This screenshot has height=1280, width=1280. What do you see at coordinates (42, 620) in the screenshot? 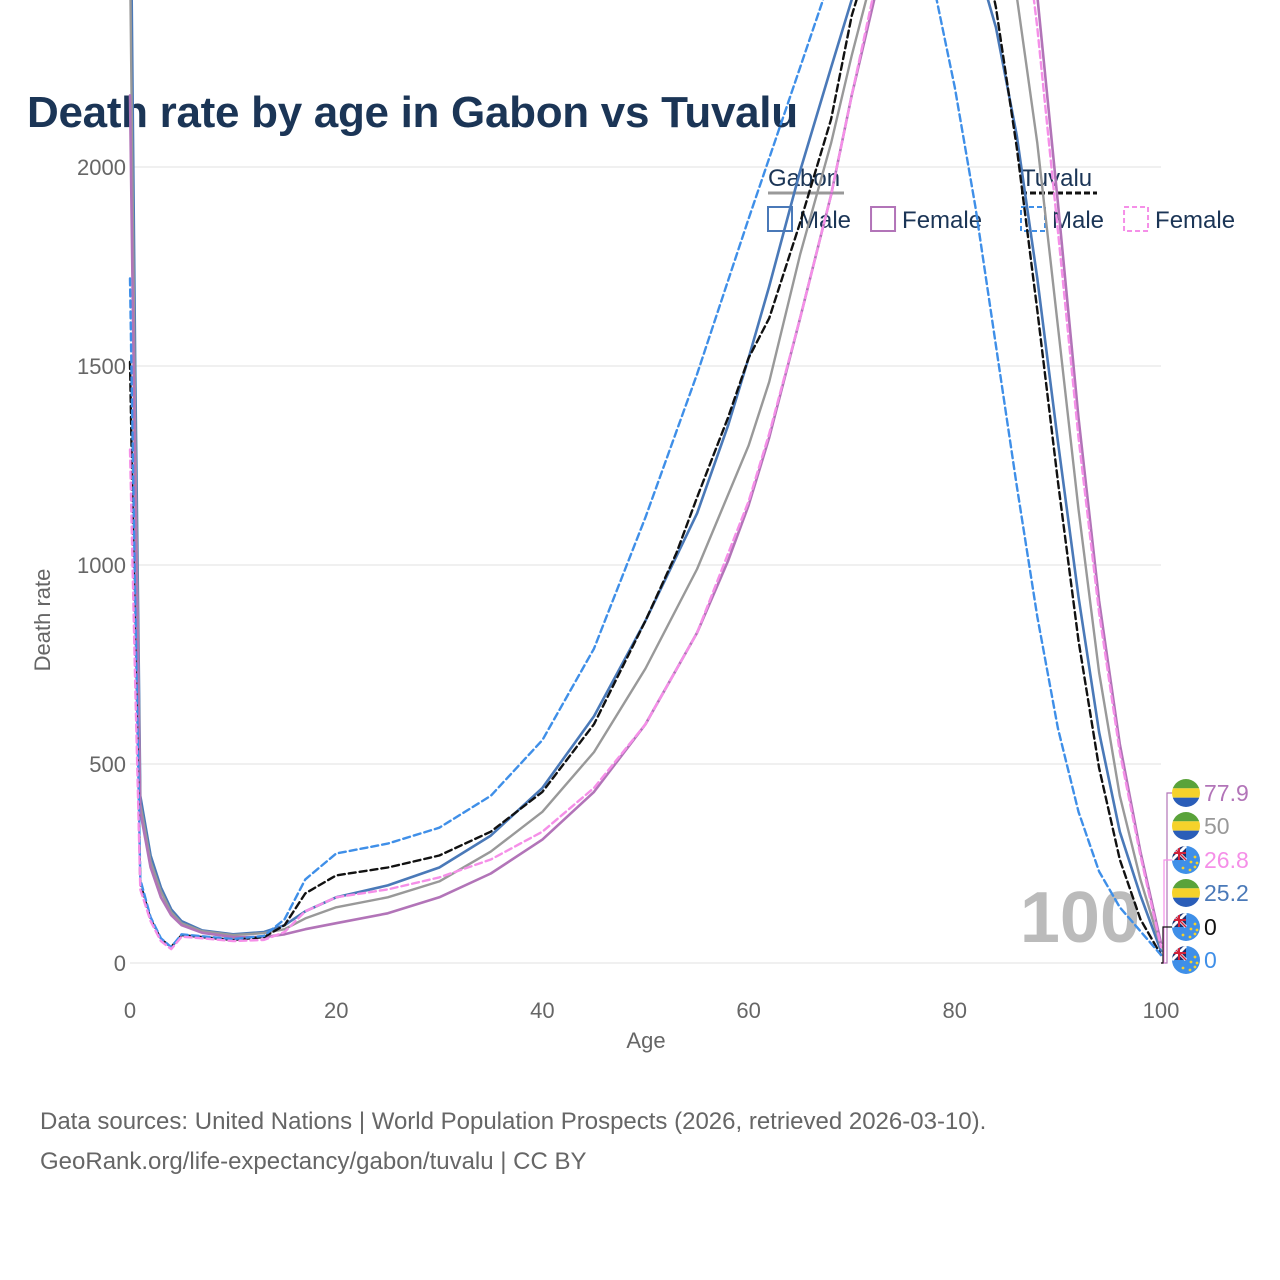
I see `y-axis-title: Death rate` at bounding box center [42, 620].